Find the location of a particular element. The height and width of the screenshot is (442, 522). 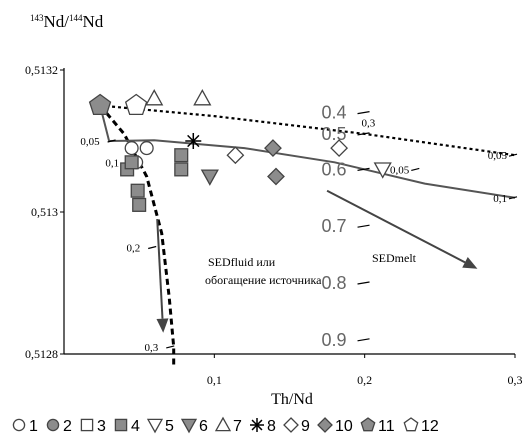

fraction-label: 0.7 is located at coordinates (334, 226).